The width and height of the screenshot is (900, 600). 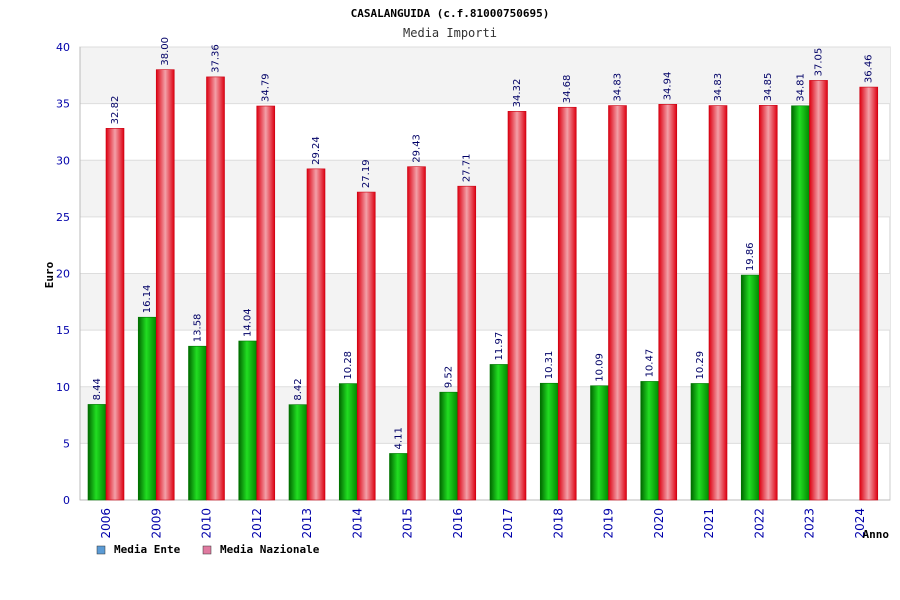 I want to click on y-tick-label: 30, so click(x=63, y=160).